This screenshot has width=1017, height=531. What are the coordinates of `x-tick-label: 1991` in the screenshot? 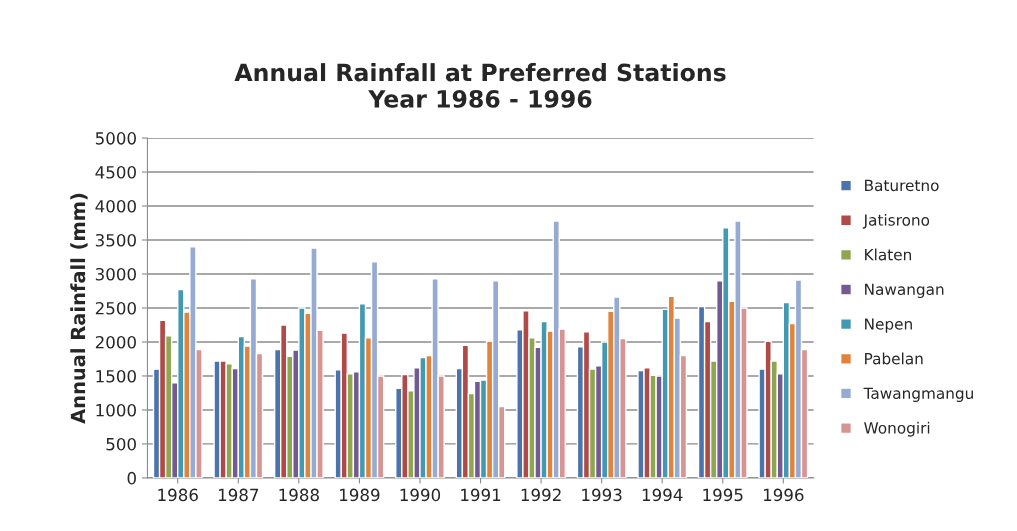 It's located at (481, 495).